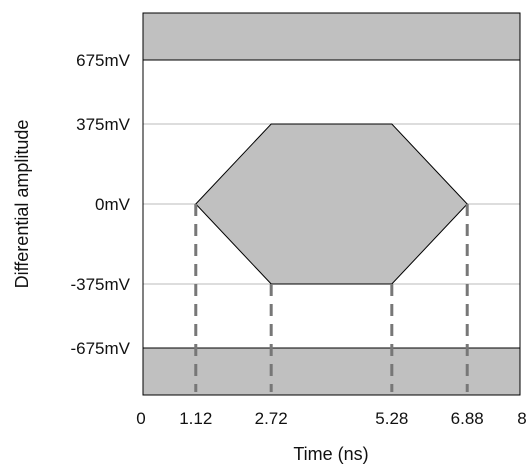  What do you see at coordinates (22, 204) in the screenshot?
I see `y-axis-label: Differential amplitude` at bounding box center [22, 204].